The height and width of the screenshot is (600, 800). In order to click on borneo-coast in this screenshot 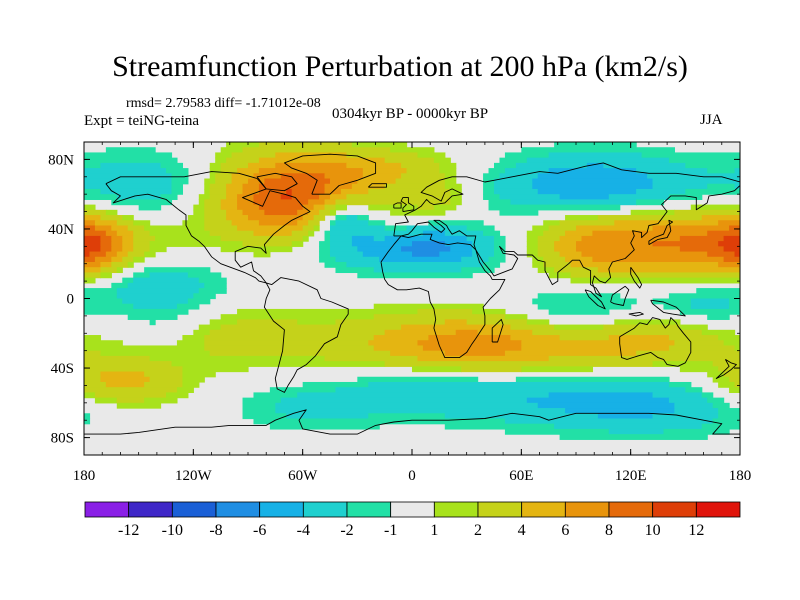, I will do `click(620, 295)`.